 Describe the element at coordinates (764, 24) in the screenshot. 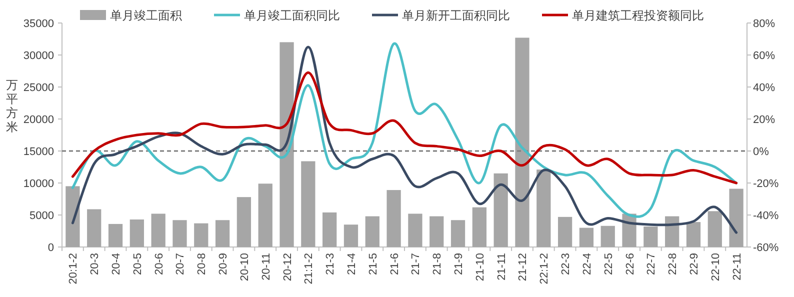

I see `y2-tick-label: 80%` at that location.